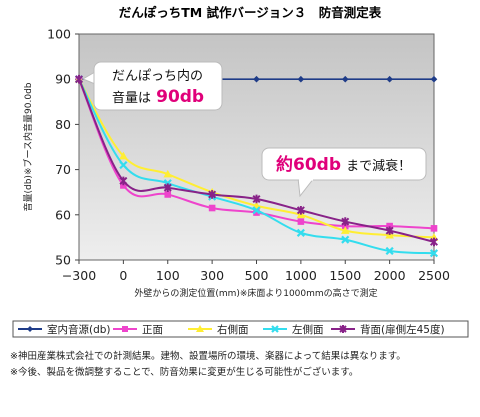 The height and width of the screenshot is (417, 480). I want to click on callout-inside-prefix: 音量は, so click(131, 98).